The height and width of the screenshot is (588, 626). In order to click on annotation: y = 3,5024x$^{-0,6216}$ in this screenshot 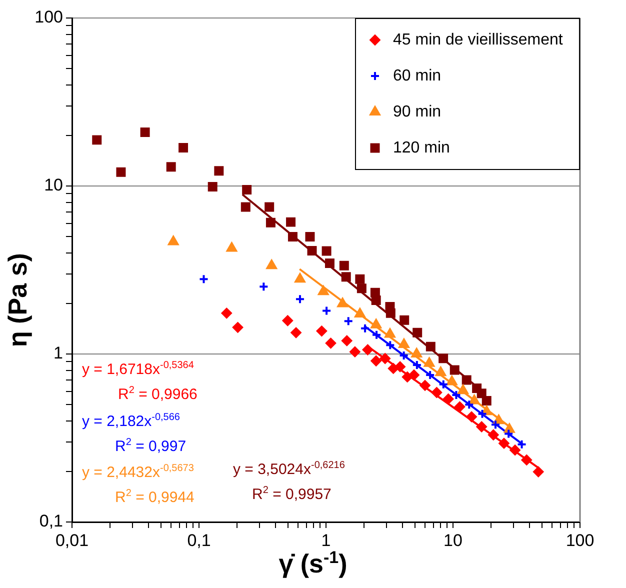, I will do `click(289, 469)`.